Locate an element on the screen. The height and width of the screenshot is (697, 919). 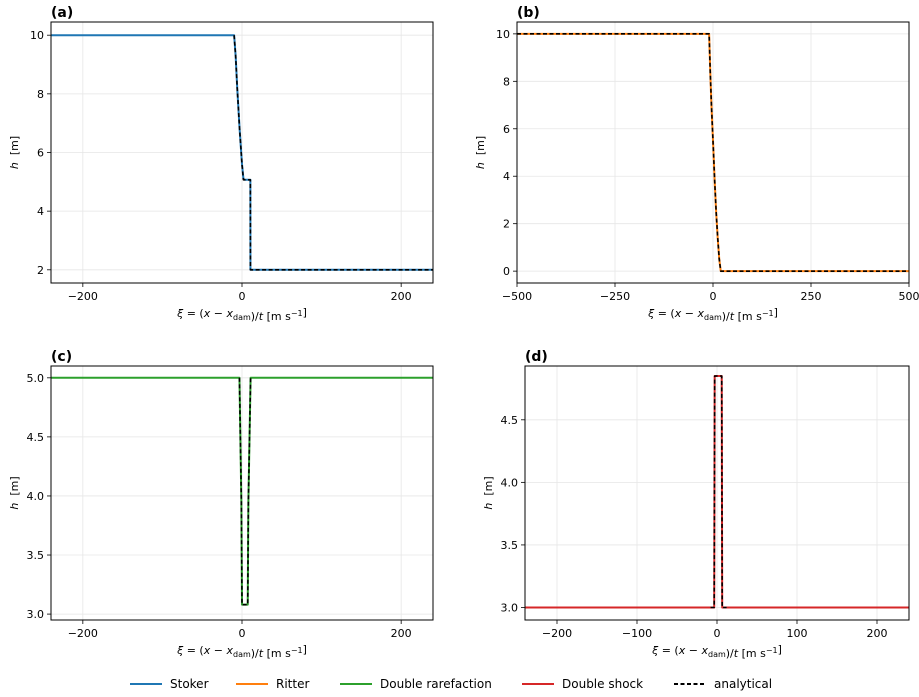
y-tick-label: 5.0 is located at coordinates (36, 378).